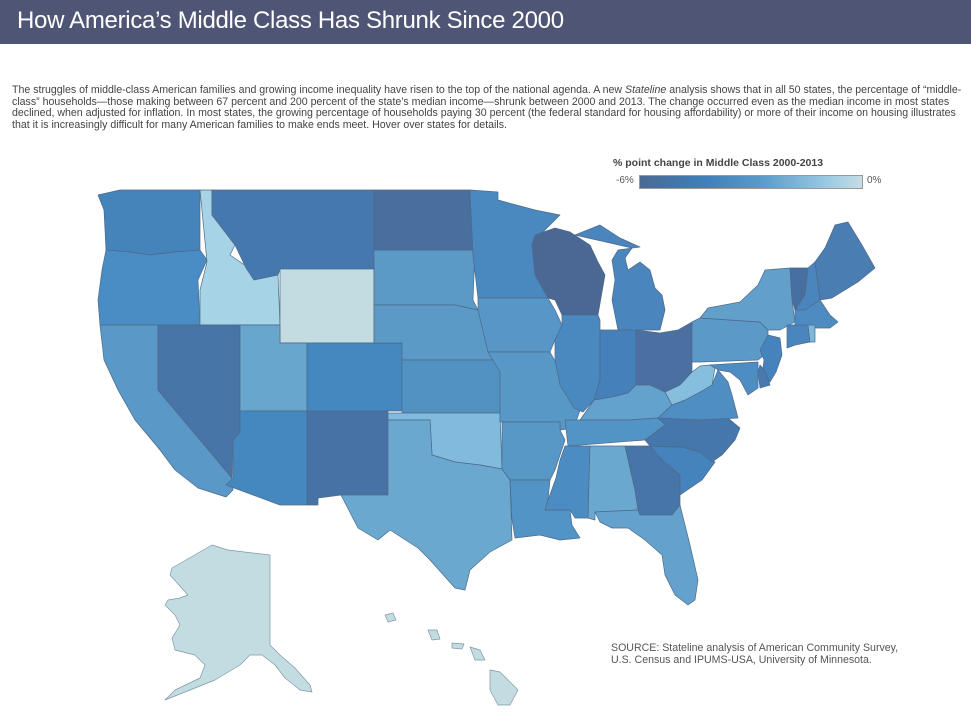 This screenshot has width=971, height=721. What do you see at coordinates (615, 365) in the screenshot?
I see `state-indiana: Indiana` at bounding box center [615, 365].